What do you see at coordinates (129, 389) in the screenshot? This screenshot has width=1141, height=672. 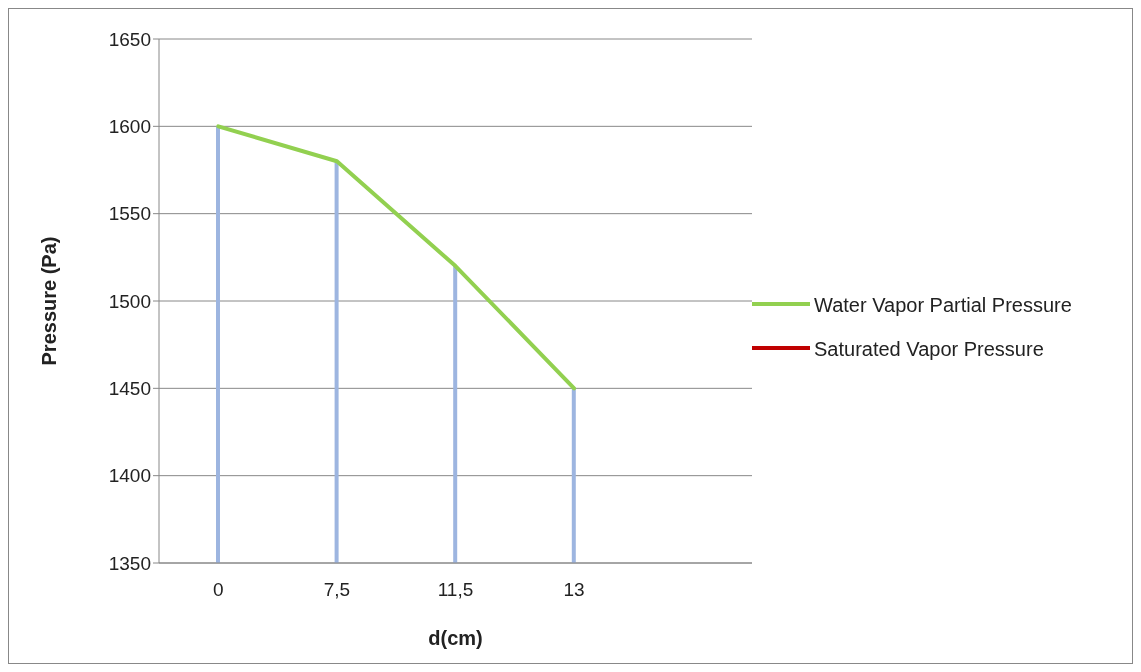 I see `y-tick-label: 1450` at bounding box center [129, 389].